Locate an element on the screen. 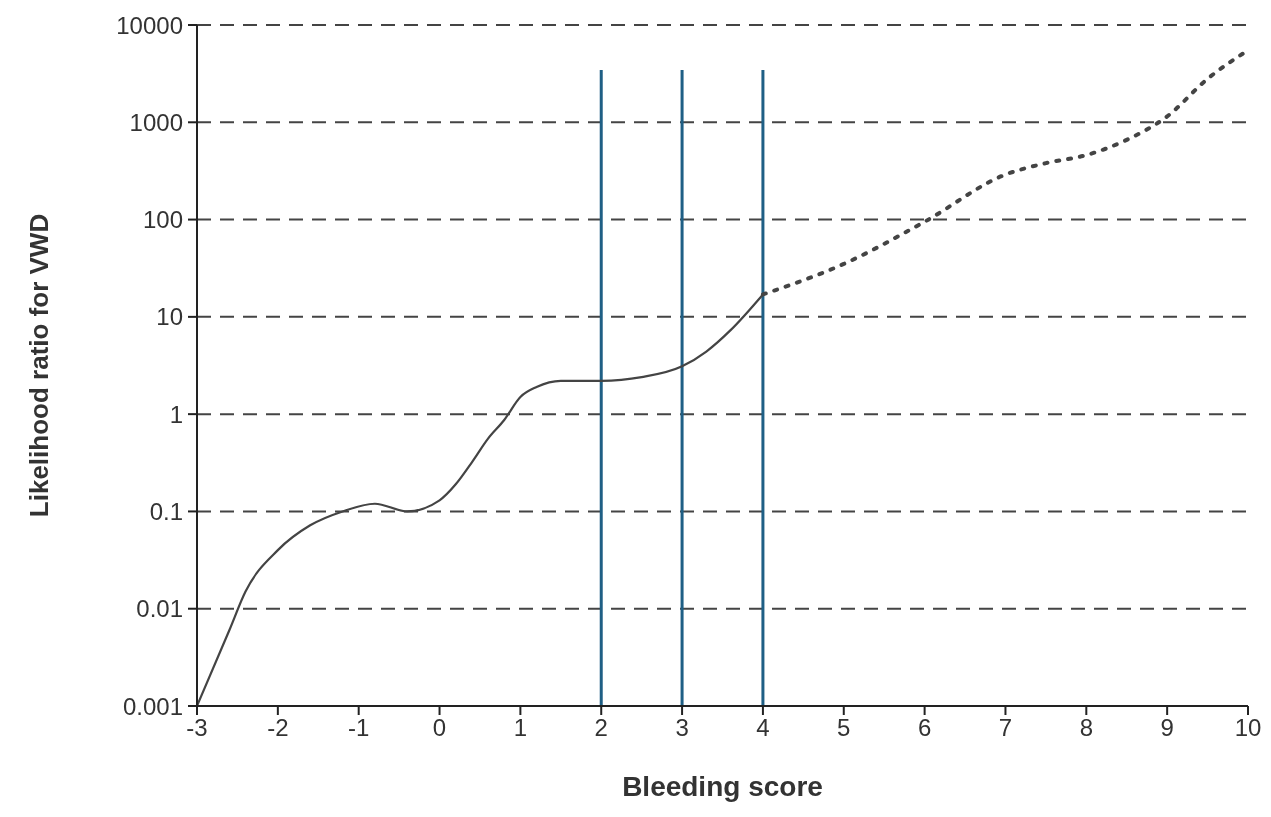  x-tick-label: 2 is located at coordinates (601, 727).